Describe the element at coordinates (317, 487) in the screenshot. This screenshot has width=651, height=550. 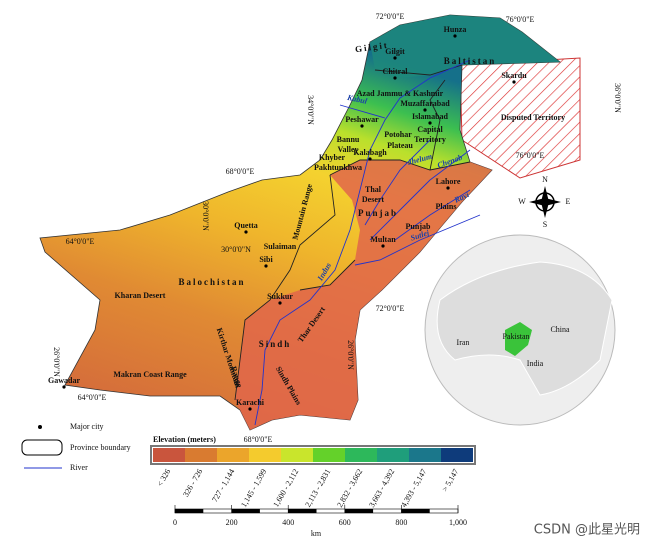
I see `elevation-class-label: 2,113 - 2,831` at that location.